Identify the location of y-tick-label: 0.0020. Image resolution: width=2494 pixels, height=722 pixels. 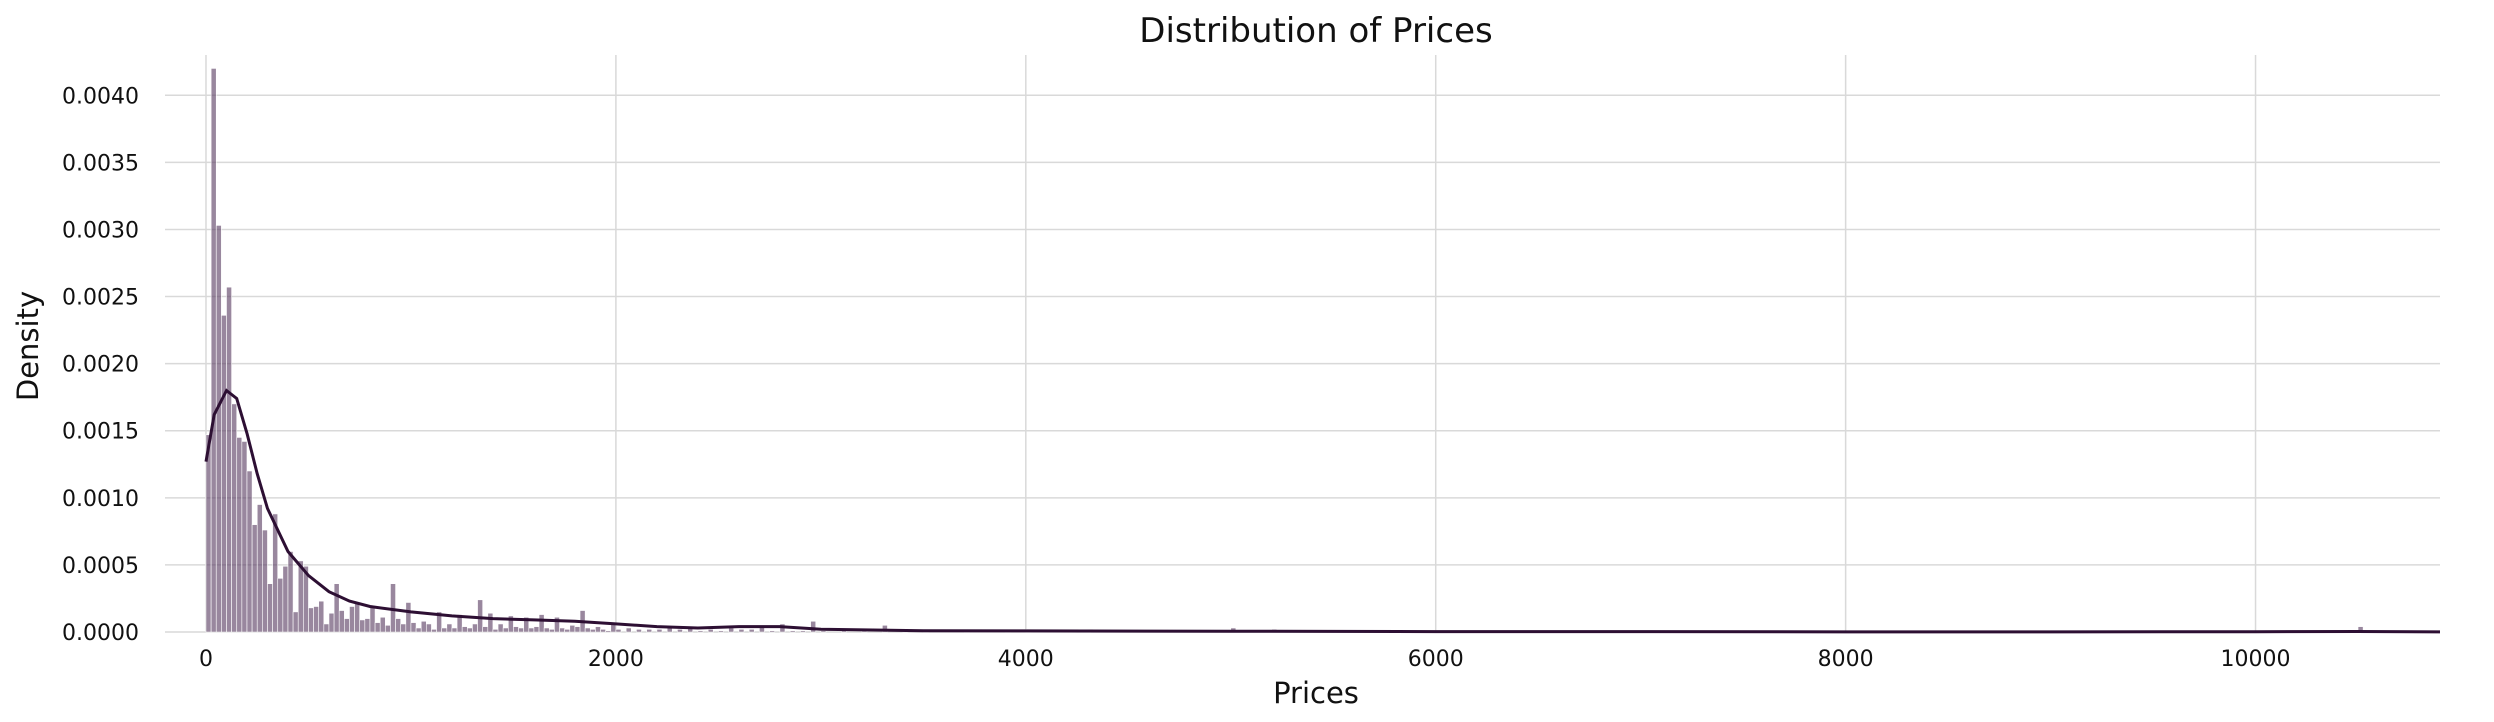
(100, 365).